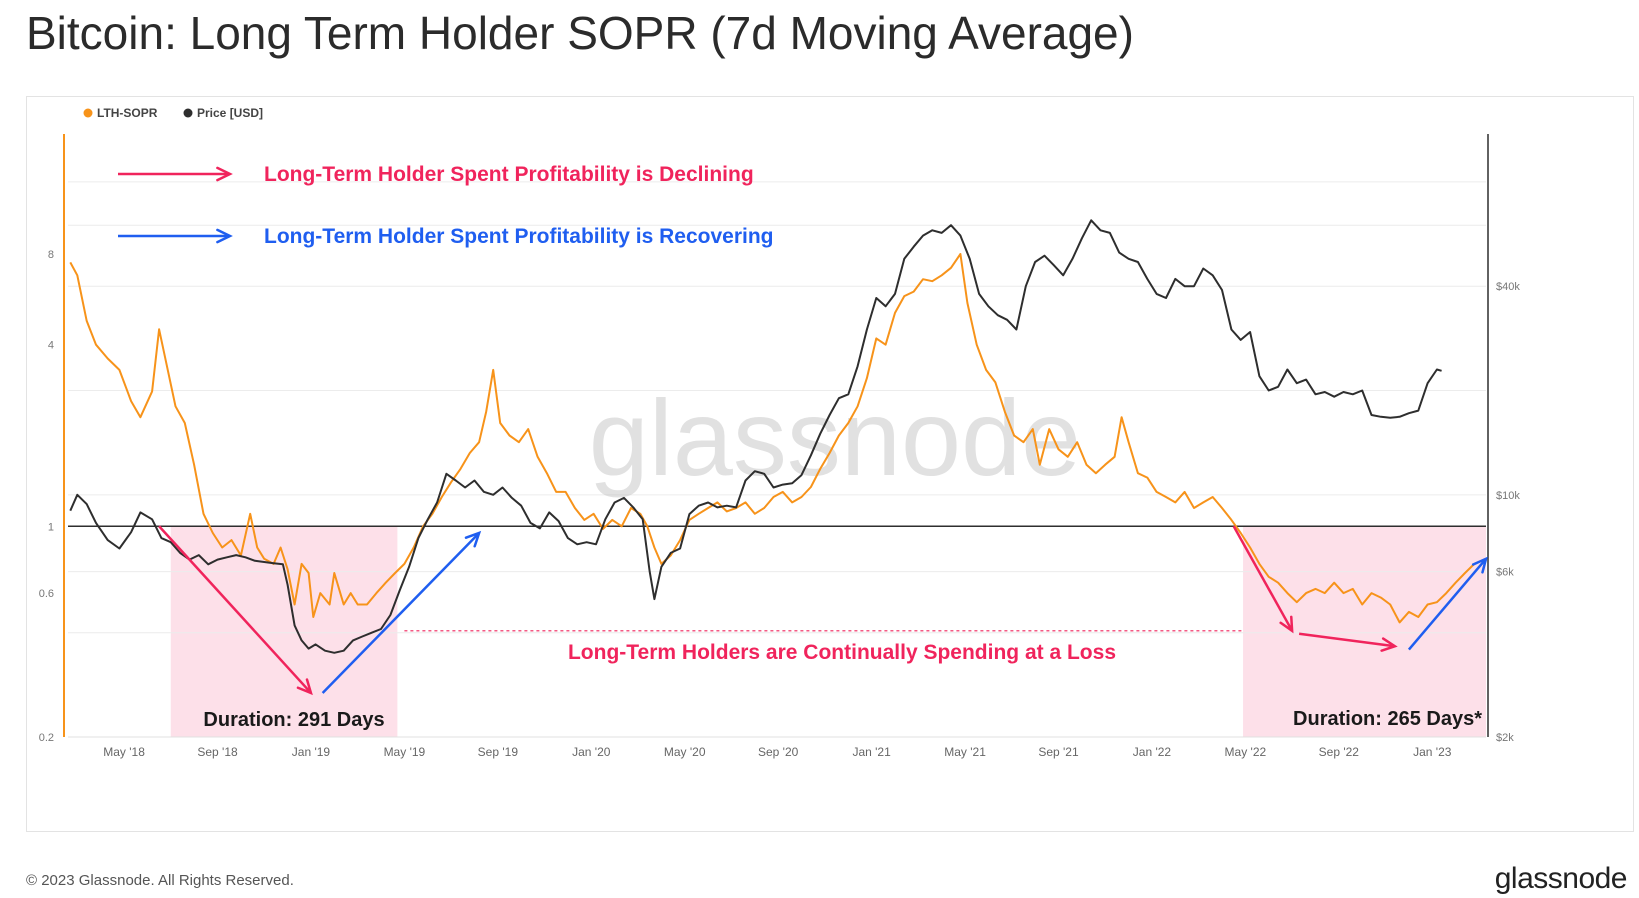 The height and width of the screenshot is (898, 1639). I want to click on x-tick-label: Jan '23, so click(1432, 752).